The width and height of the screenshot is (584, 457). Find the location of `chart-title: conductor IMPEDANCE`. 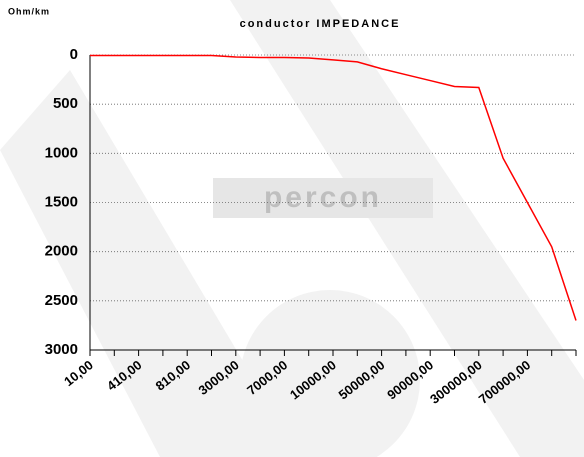

chart-title: conductor IMPEDANCE is located at coordinates (320, 24).